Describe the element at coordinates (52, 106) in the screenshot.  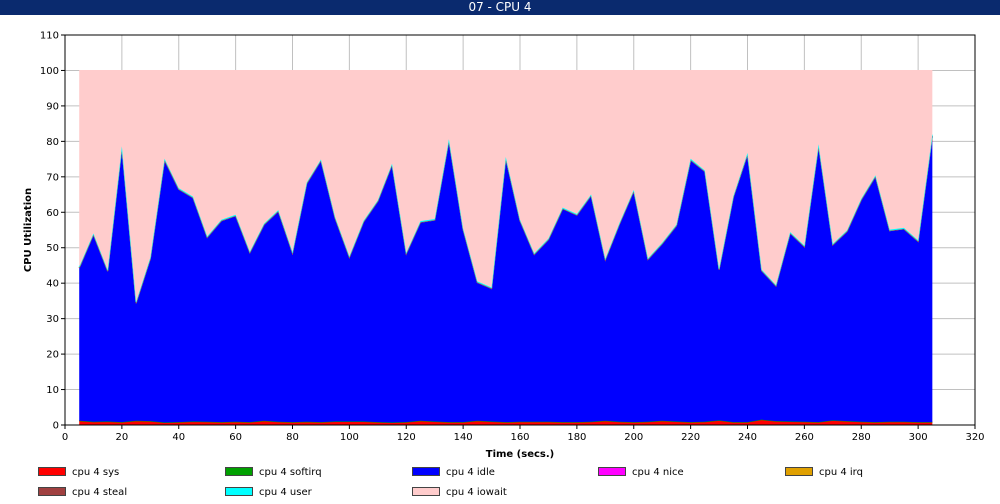
I see `y-tick-label: 90` at that location.